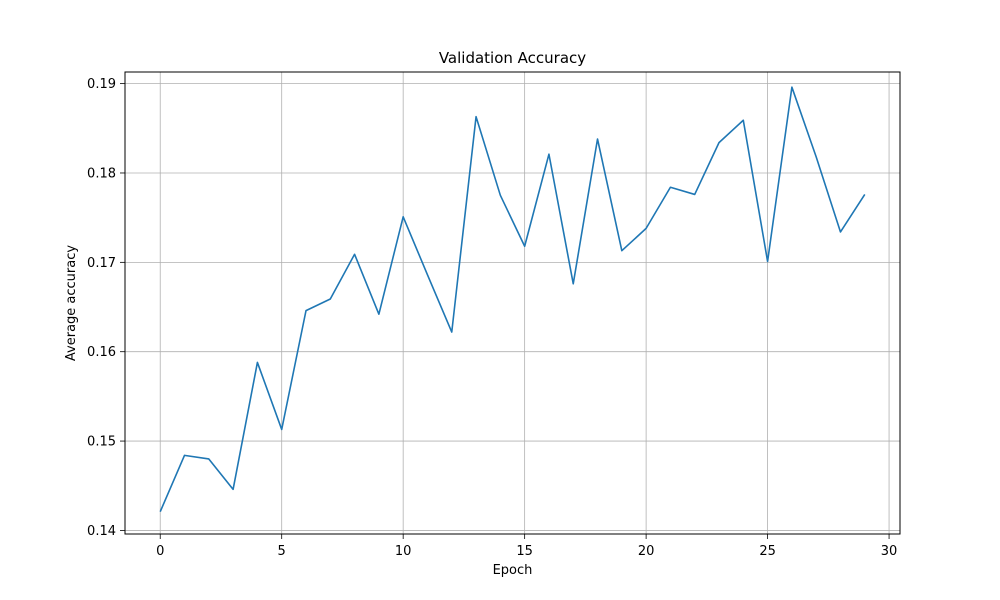 Image resolution: width=1000 pixels, height=600 pixels. What do you see at coordinates (646, 551) in the screenshot?
I see `x-tick-label: 20` at bounding box center [646, 551].